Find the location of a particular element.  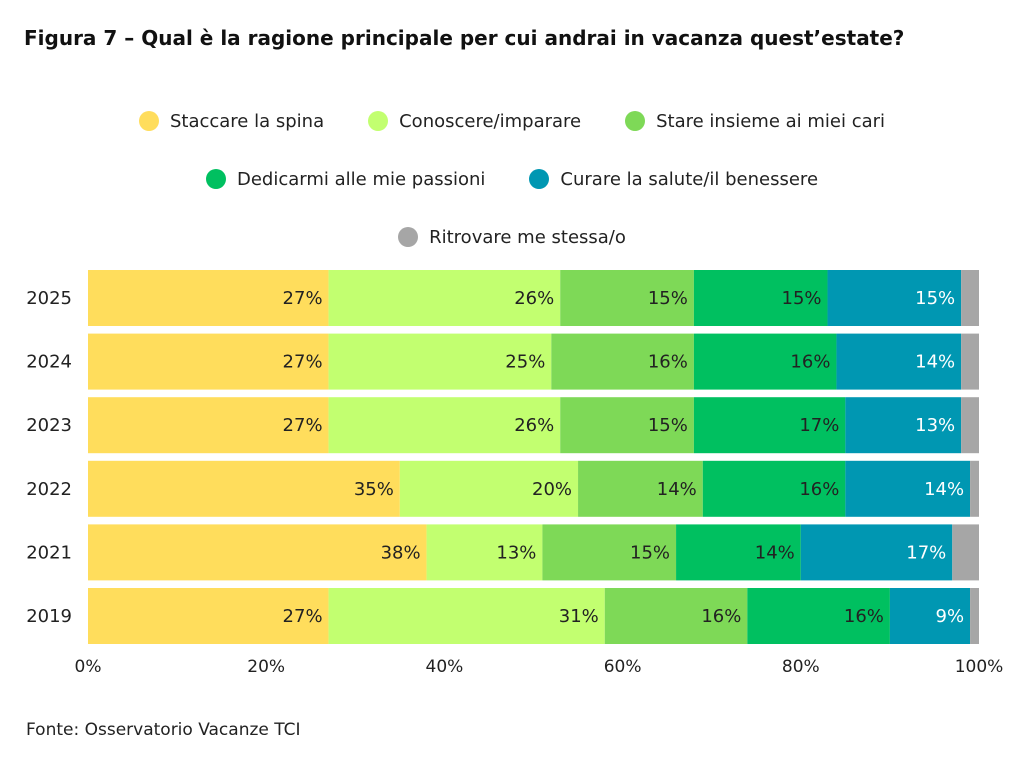

x-tick-label: 0% is located at coordinates (88, 667).